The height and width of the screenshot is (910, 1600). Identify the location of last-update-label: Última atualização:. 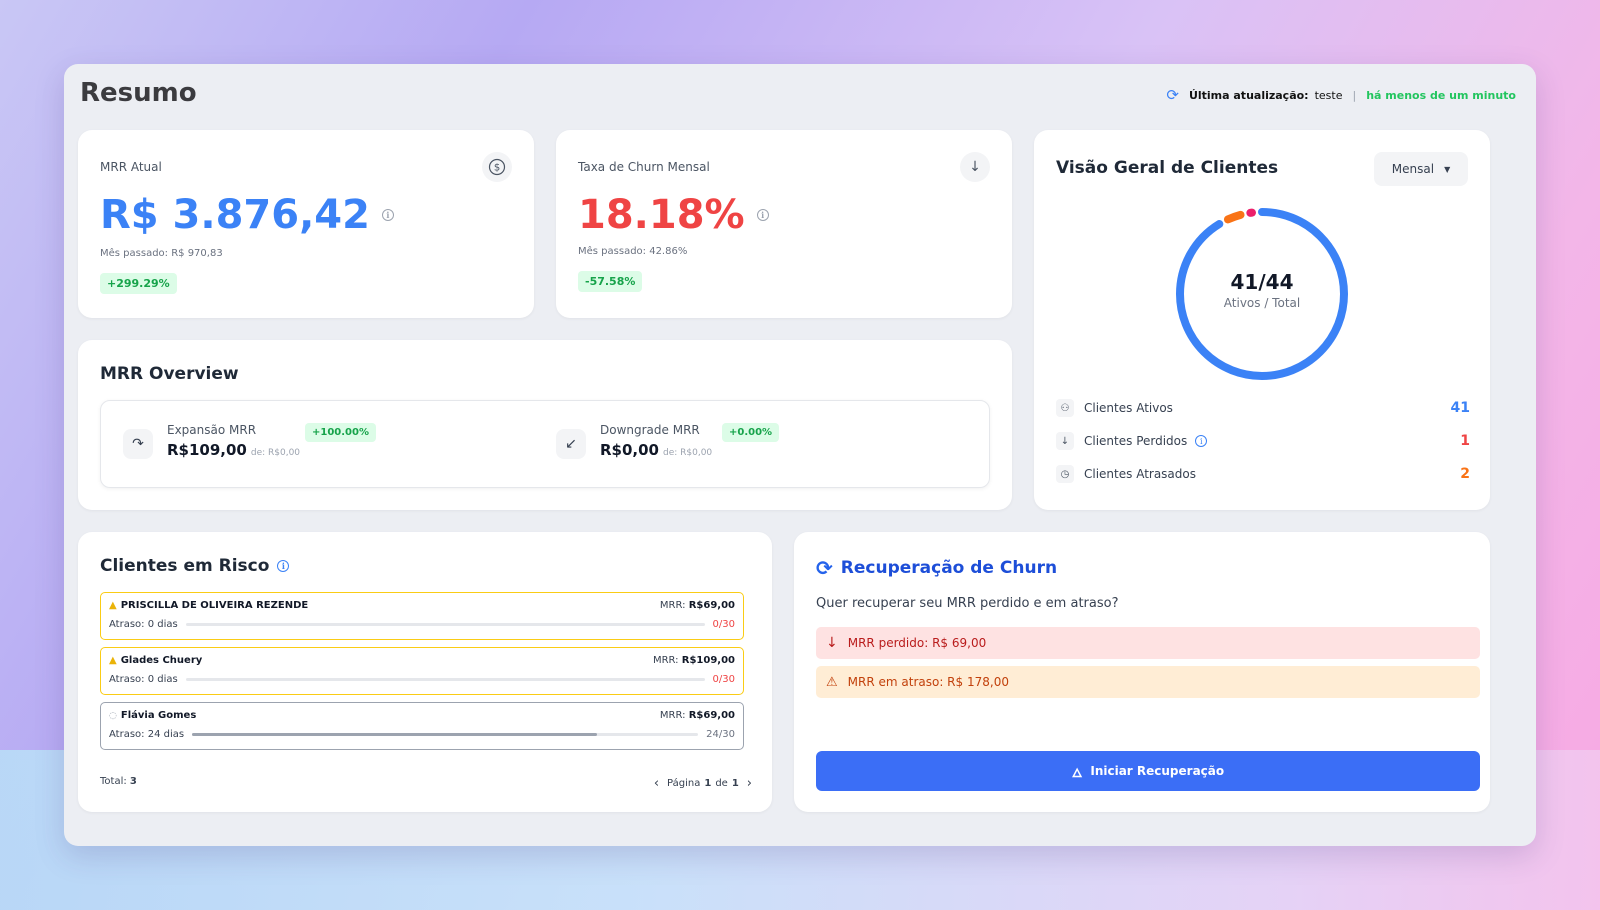
(1248, 95).